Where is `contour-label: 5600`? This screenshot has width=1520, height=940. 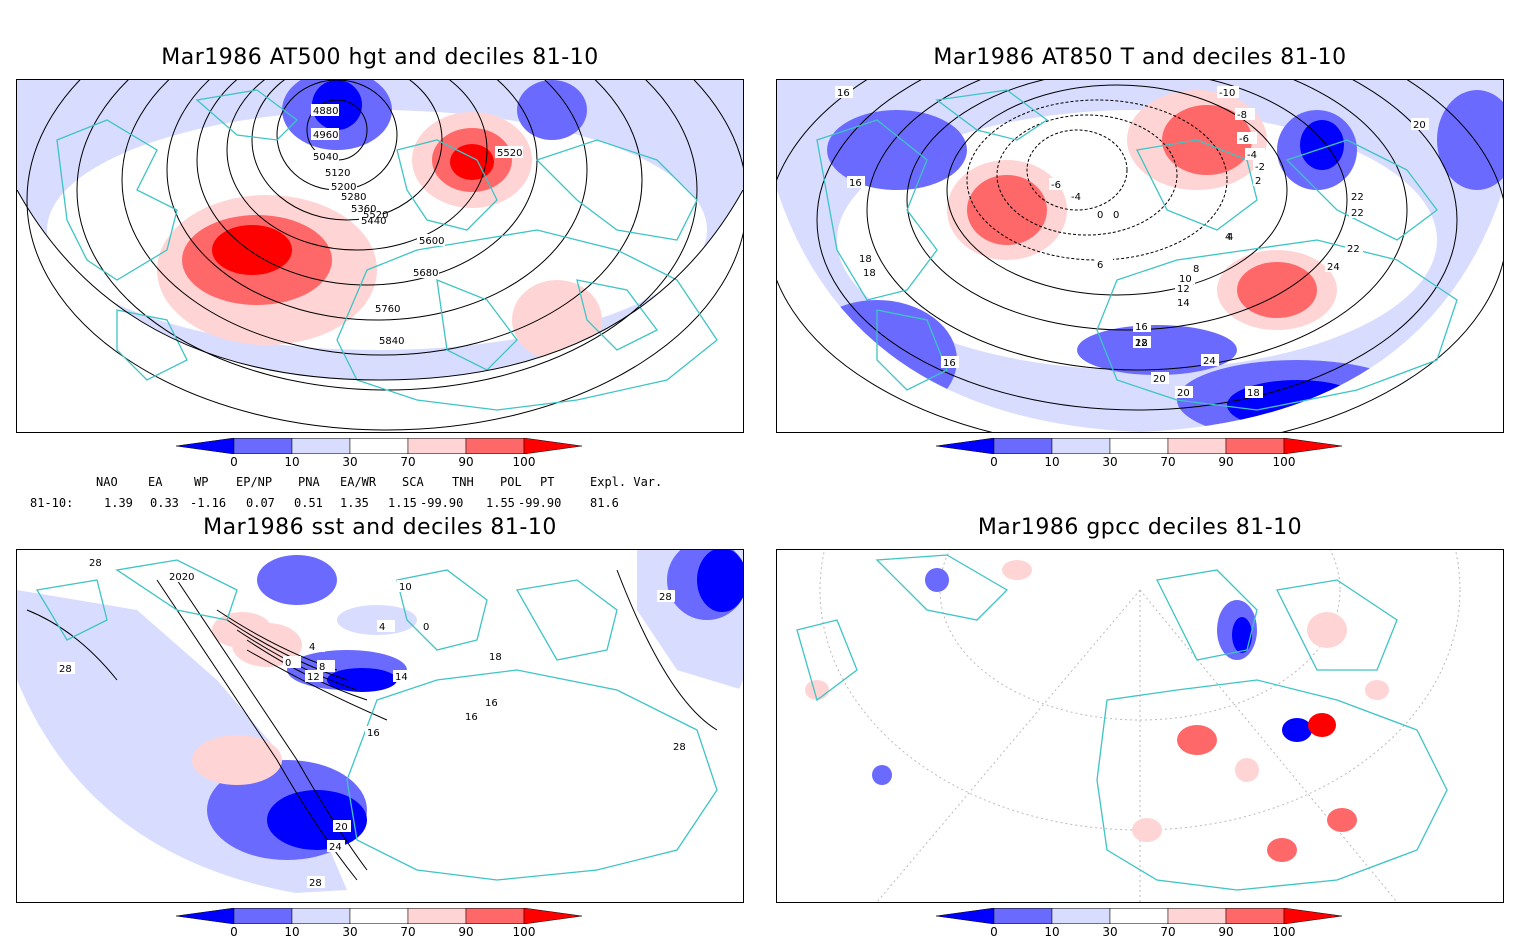 contour-label: 5600 is located at coordinates (431, 241).